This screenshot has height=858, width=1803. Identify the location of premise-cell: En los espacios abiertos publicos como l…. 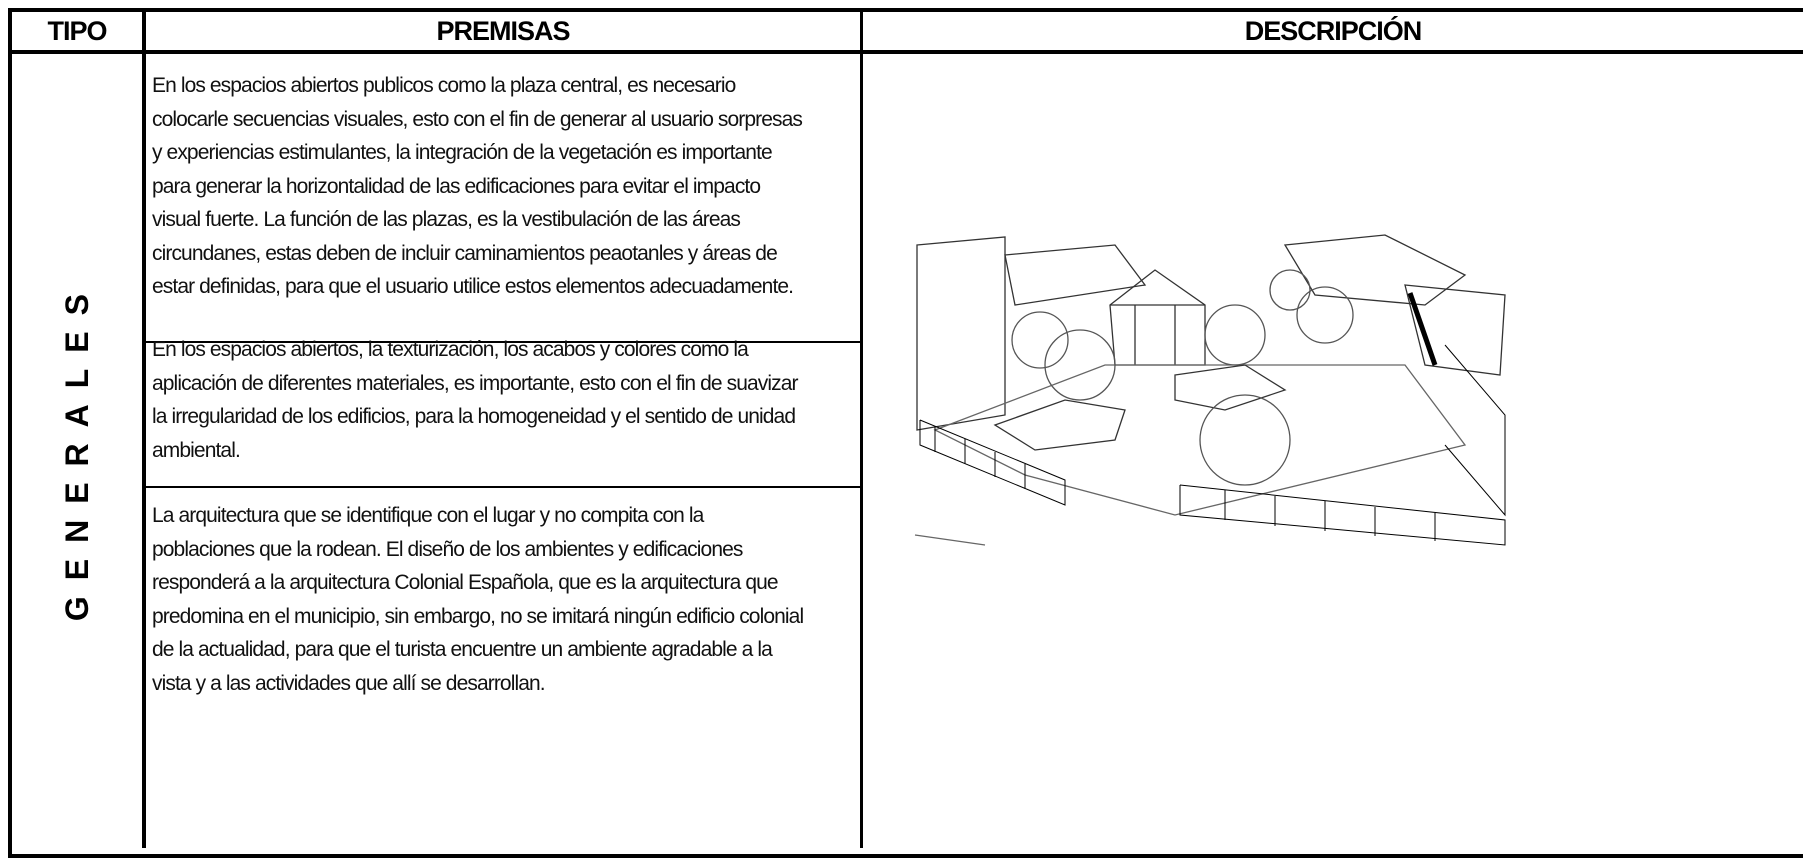
(503, 195).